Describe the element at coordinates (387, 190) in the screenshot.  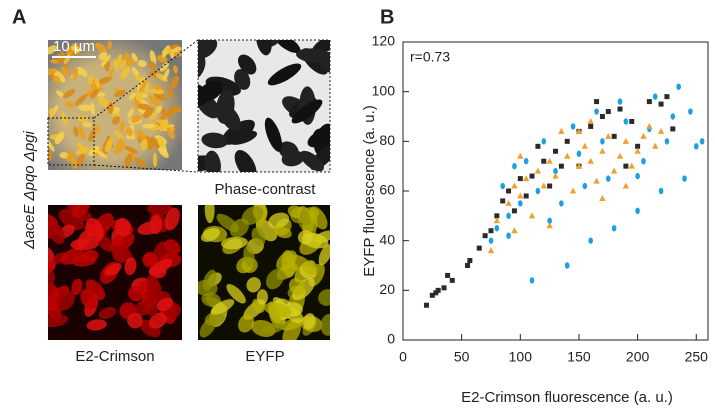
I see `y-tick-label: 60` at that location.